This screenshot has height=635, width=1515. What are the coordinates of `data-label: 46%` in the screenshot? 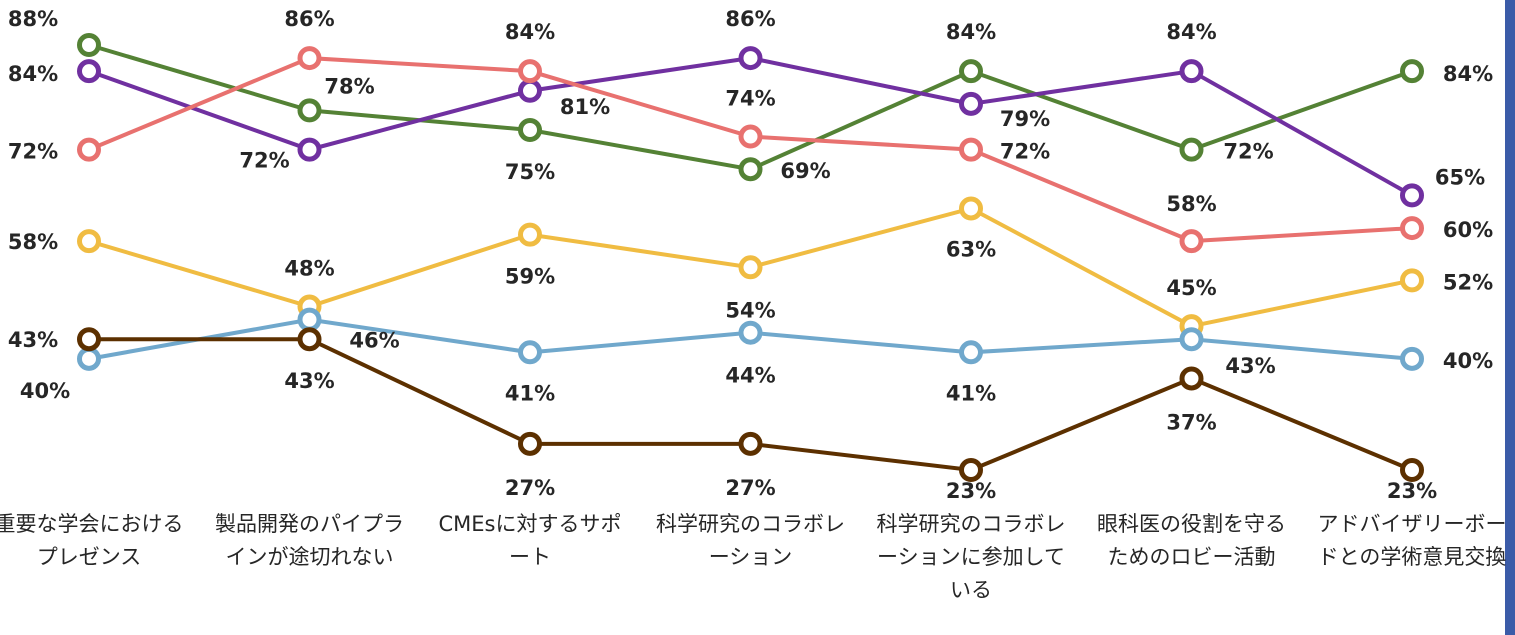 It's located at (374, 341).